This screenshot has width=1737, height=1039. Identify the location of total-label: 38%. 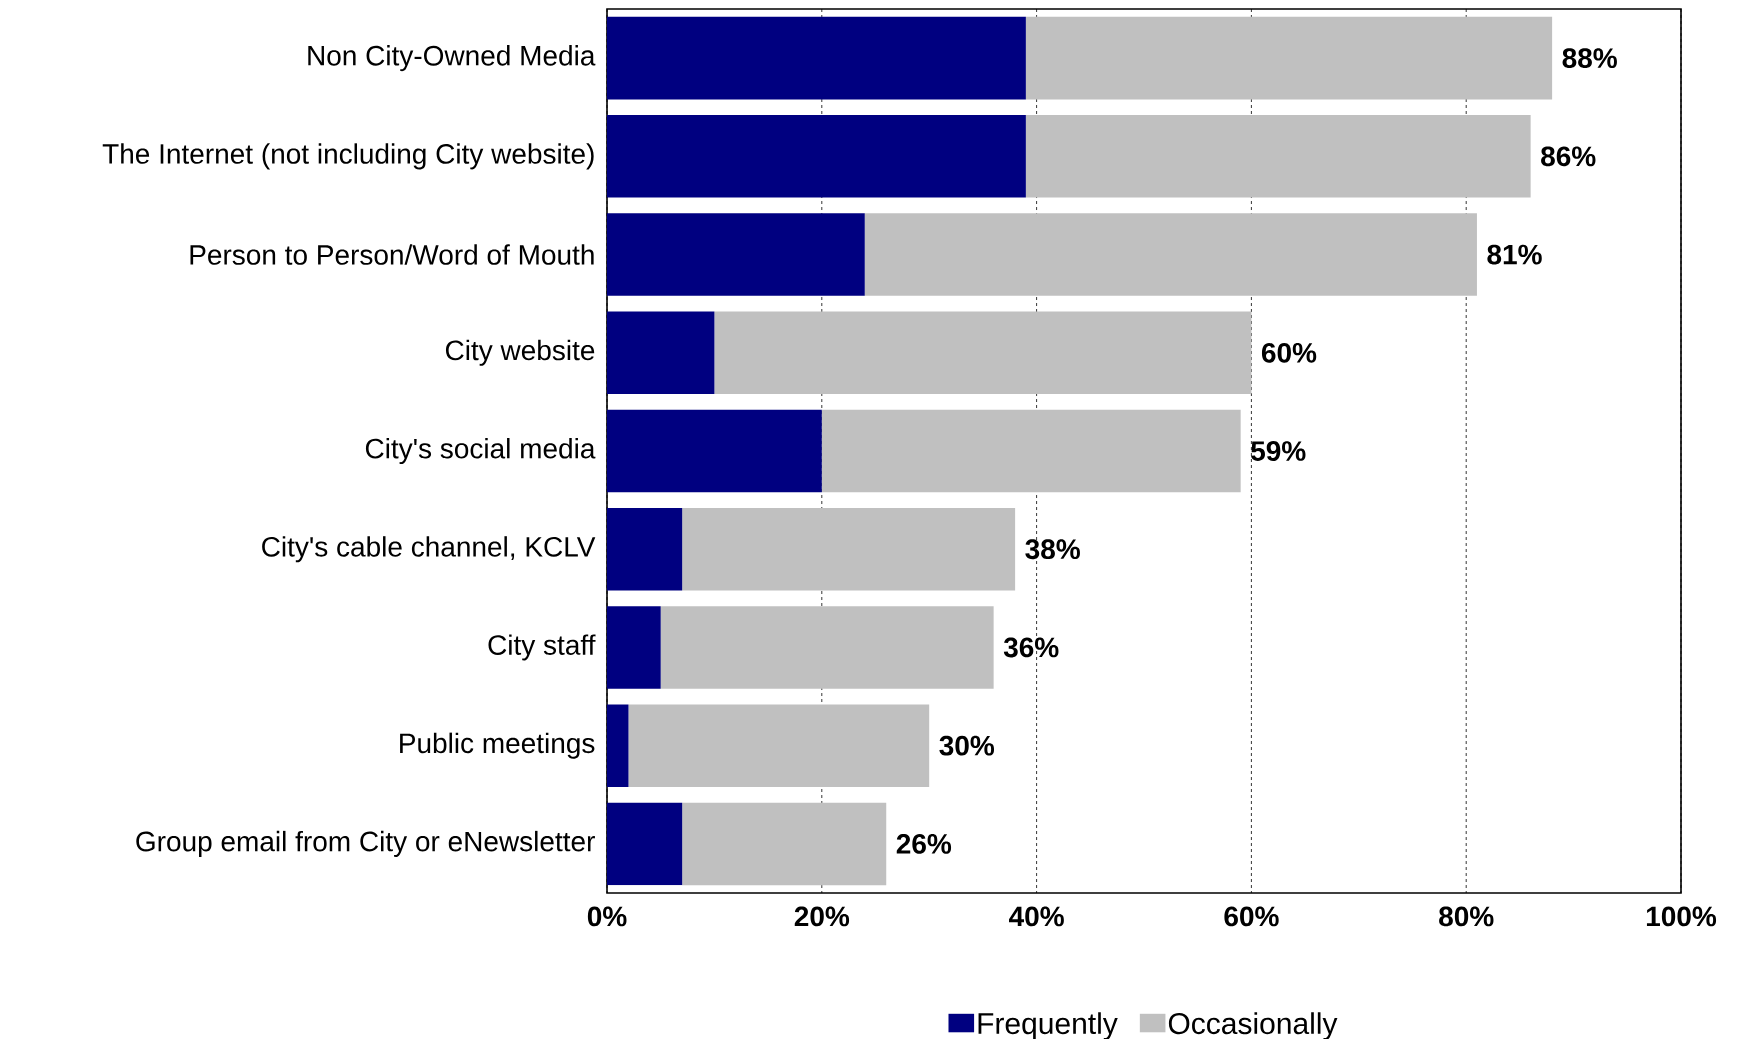
(1052, 549).